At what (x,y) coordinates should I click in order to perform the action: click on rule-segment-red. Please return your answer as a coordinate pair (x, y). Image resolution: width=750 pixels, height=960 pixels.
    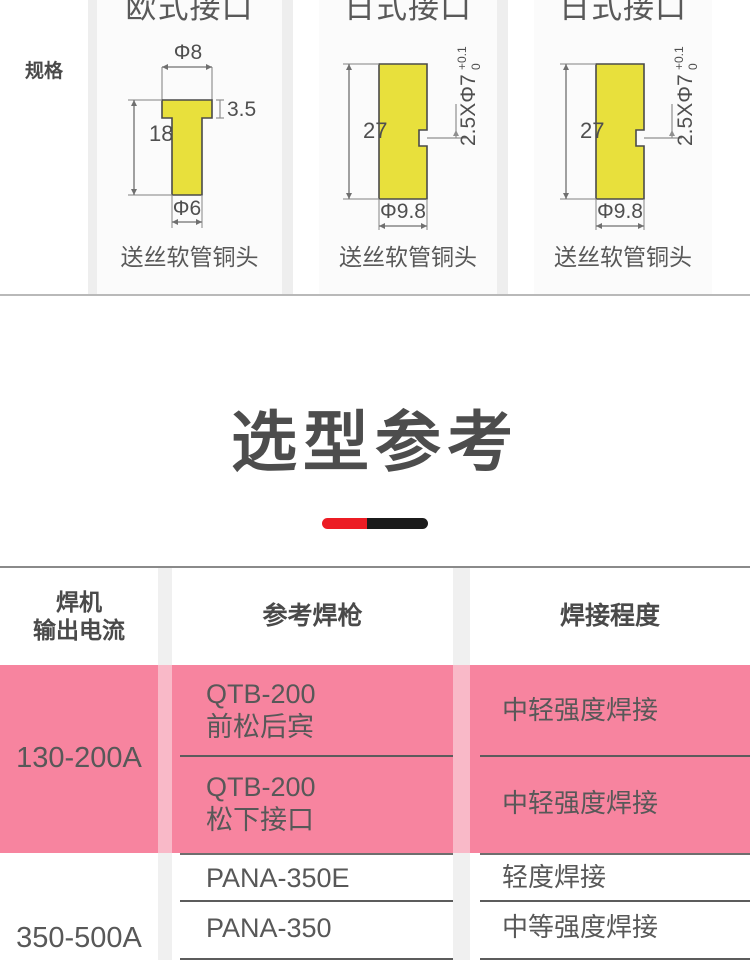
    Looking at the image, I should click on (344, 523).